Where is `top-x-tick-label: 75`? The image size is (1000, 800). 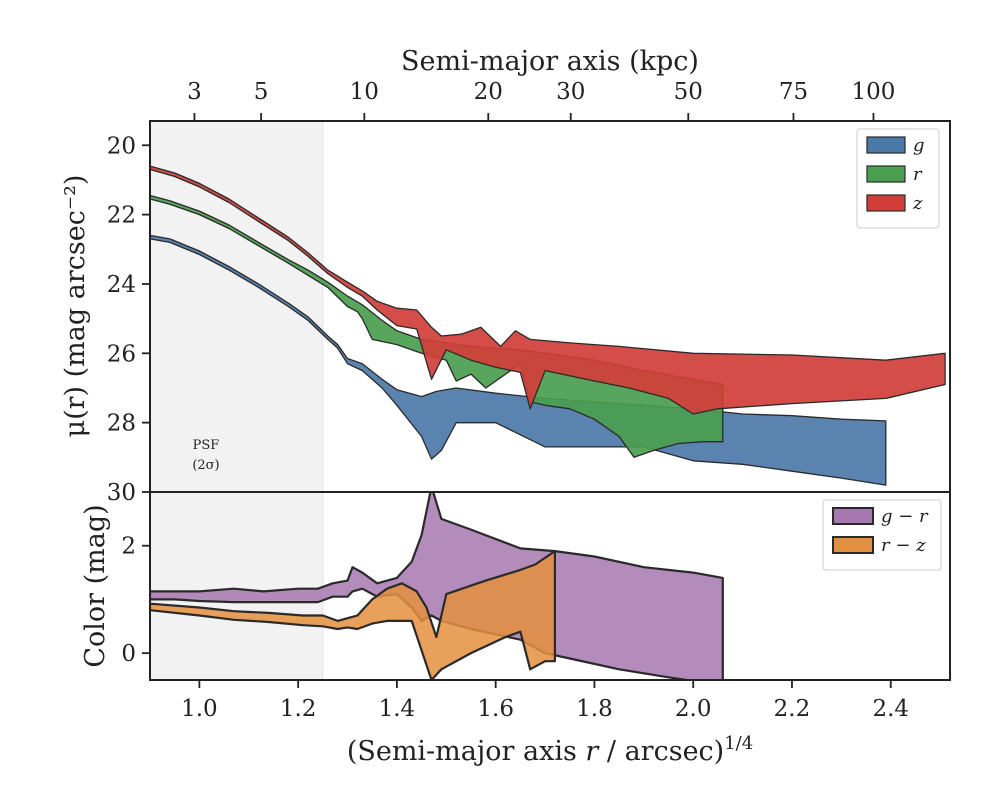
top-x-tick-label: 75 is located at coordinates (793, 92).